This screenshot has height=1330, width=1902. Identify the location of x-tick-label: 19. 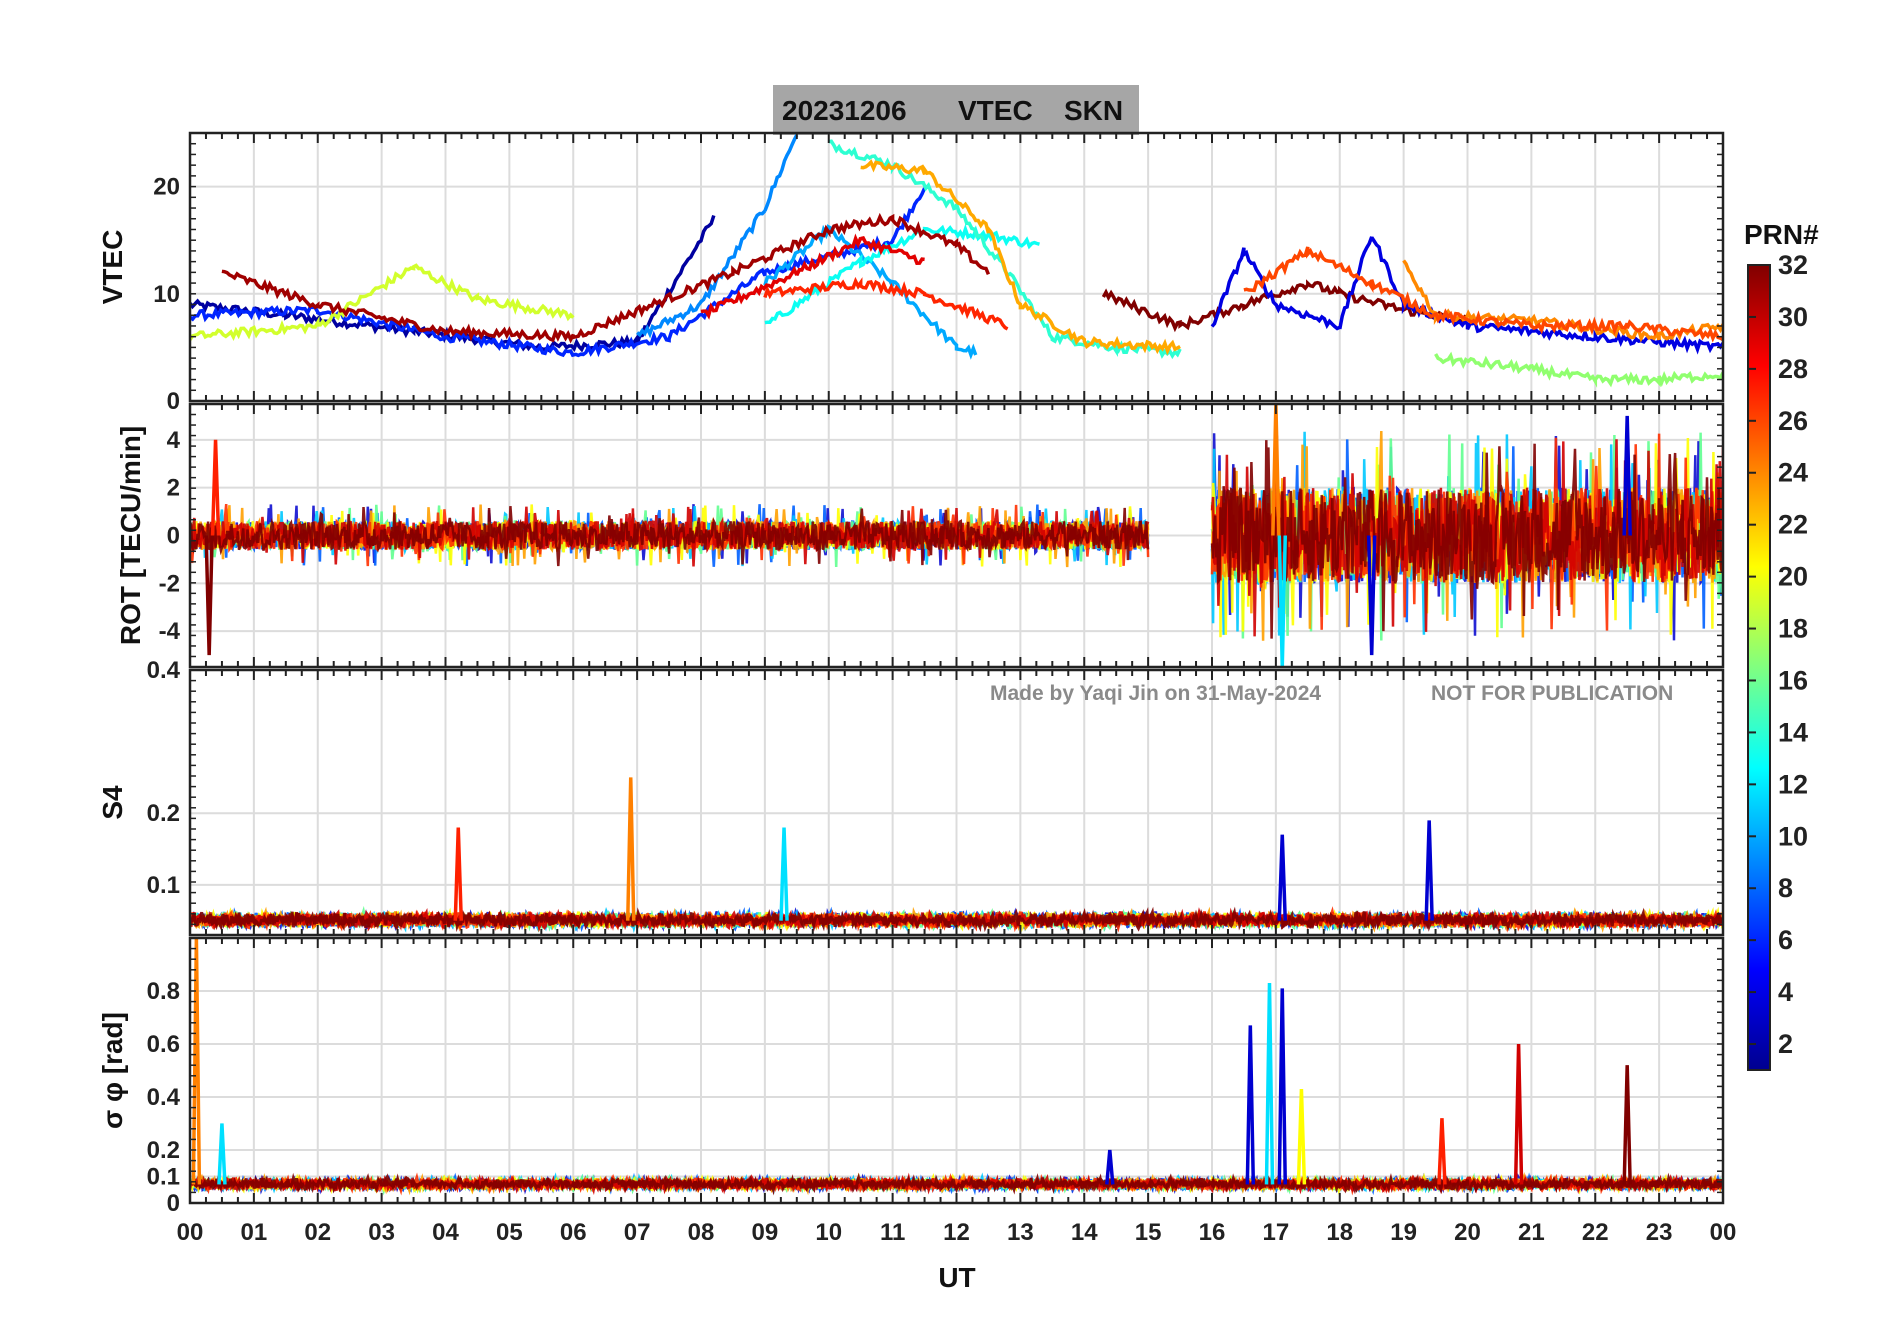
(1403, 1232).